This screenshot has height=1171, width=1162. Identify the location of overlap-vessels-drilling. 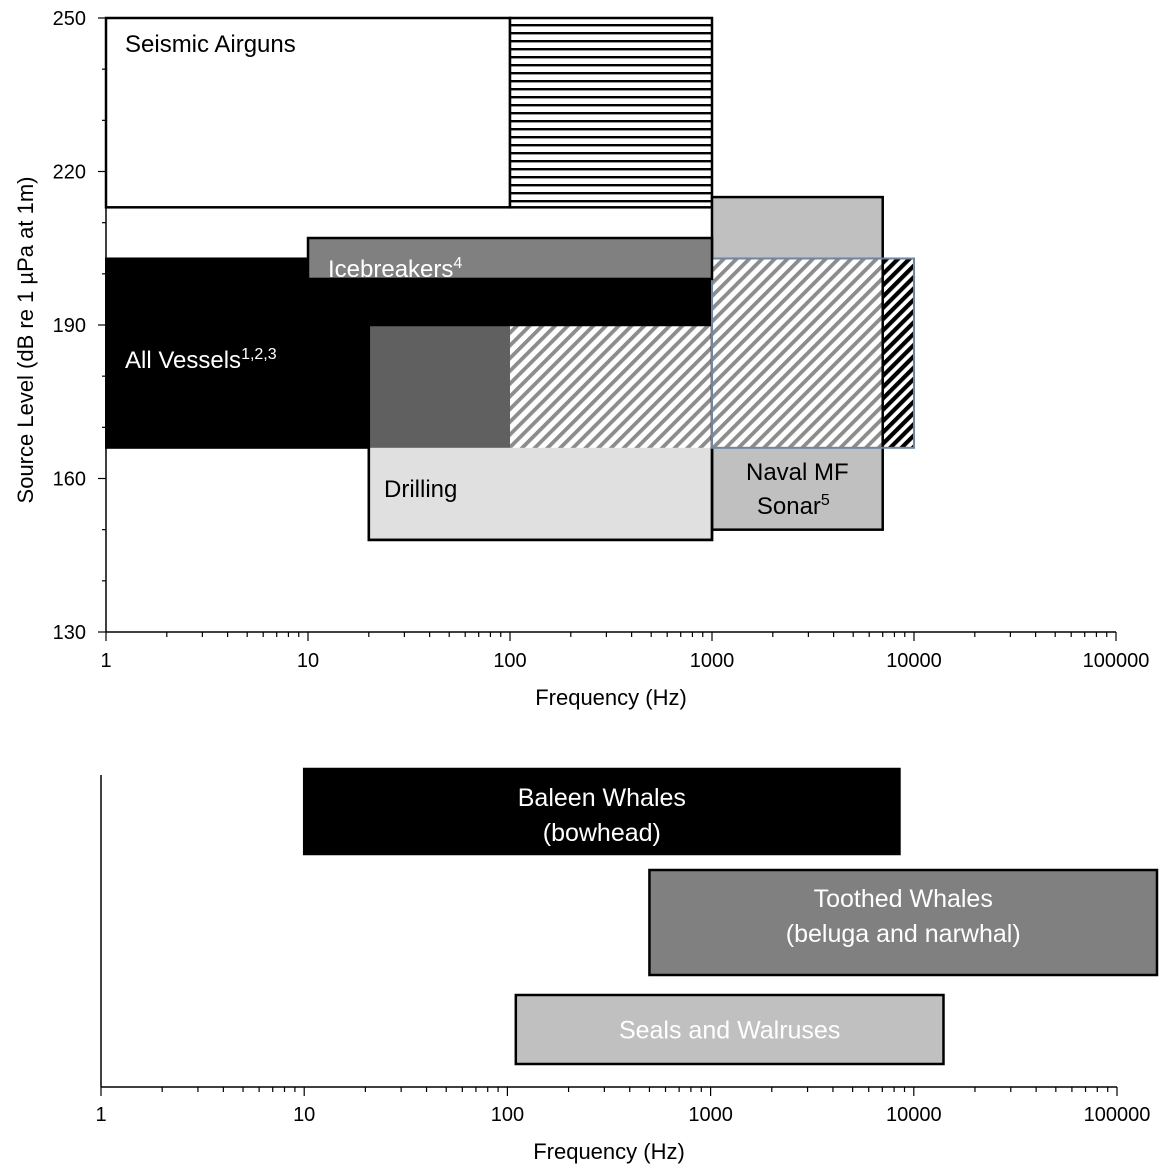
(439, 386).